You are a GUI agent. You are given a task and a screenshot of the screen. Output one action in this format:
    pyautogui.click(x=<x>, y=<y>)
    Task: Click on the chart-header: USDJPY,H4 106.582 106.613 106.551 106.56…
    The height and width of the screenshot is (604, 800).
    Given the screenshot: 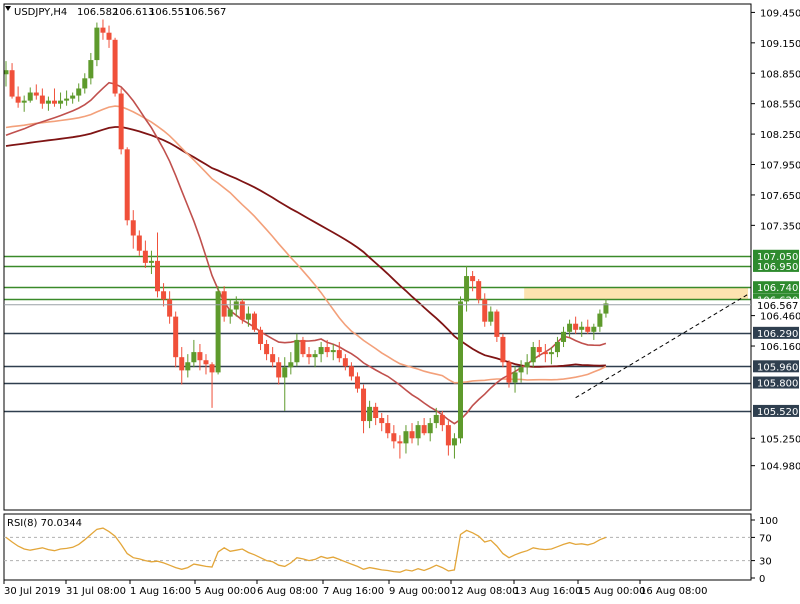 What is the action you would take?
    pyautogui.click(x=115, y=12)
    